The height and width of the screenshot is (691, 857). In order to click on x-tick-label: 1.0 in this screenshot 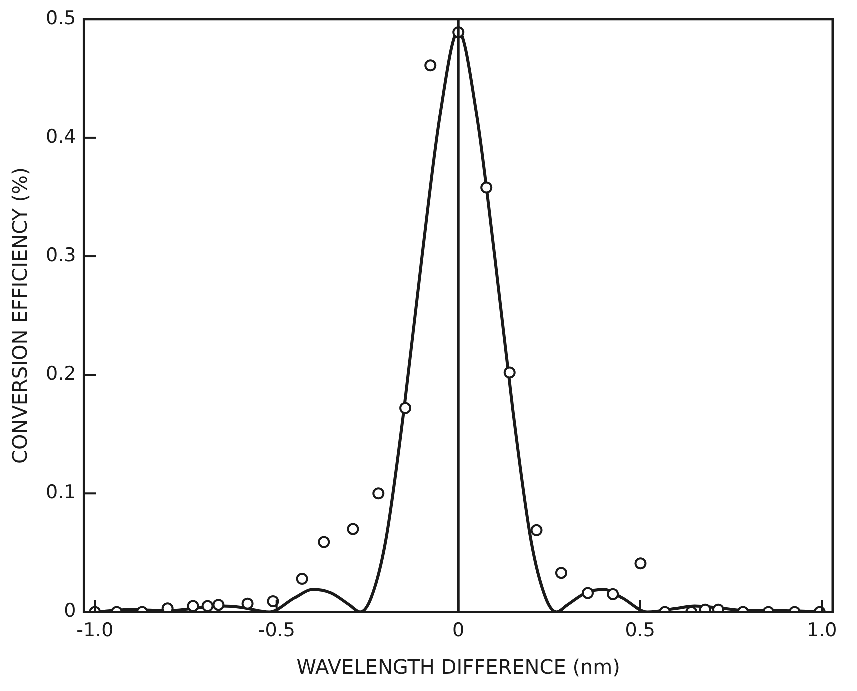, I will do `click(822, 631)`.